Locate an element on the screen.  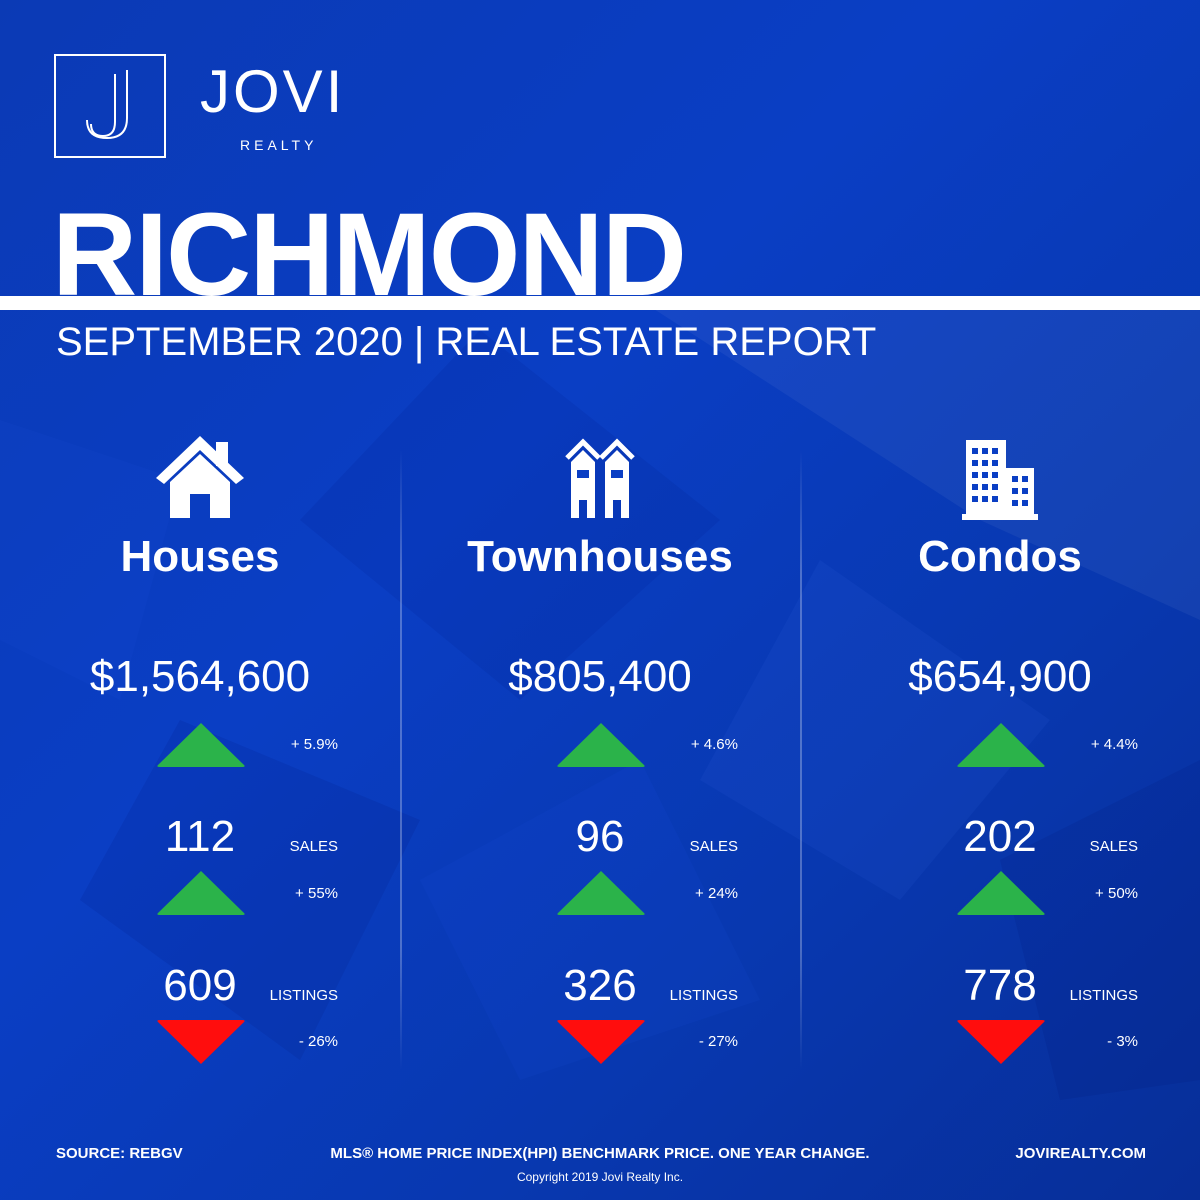
price-change: + 5.9% is located at coordinates (314, 744).